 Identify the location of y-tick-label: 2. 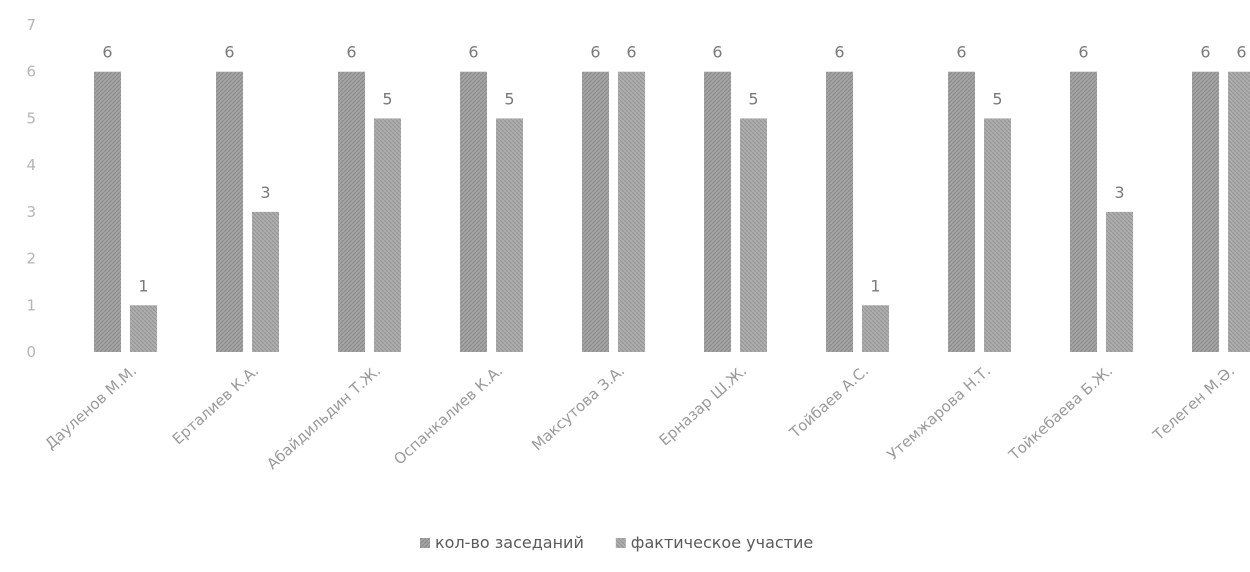
(31, 259).